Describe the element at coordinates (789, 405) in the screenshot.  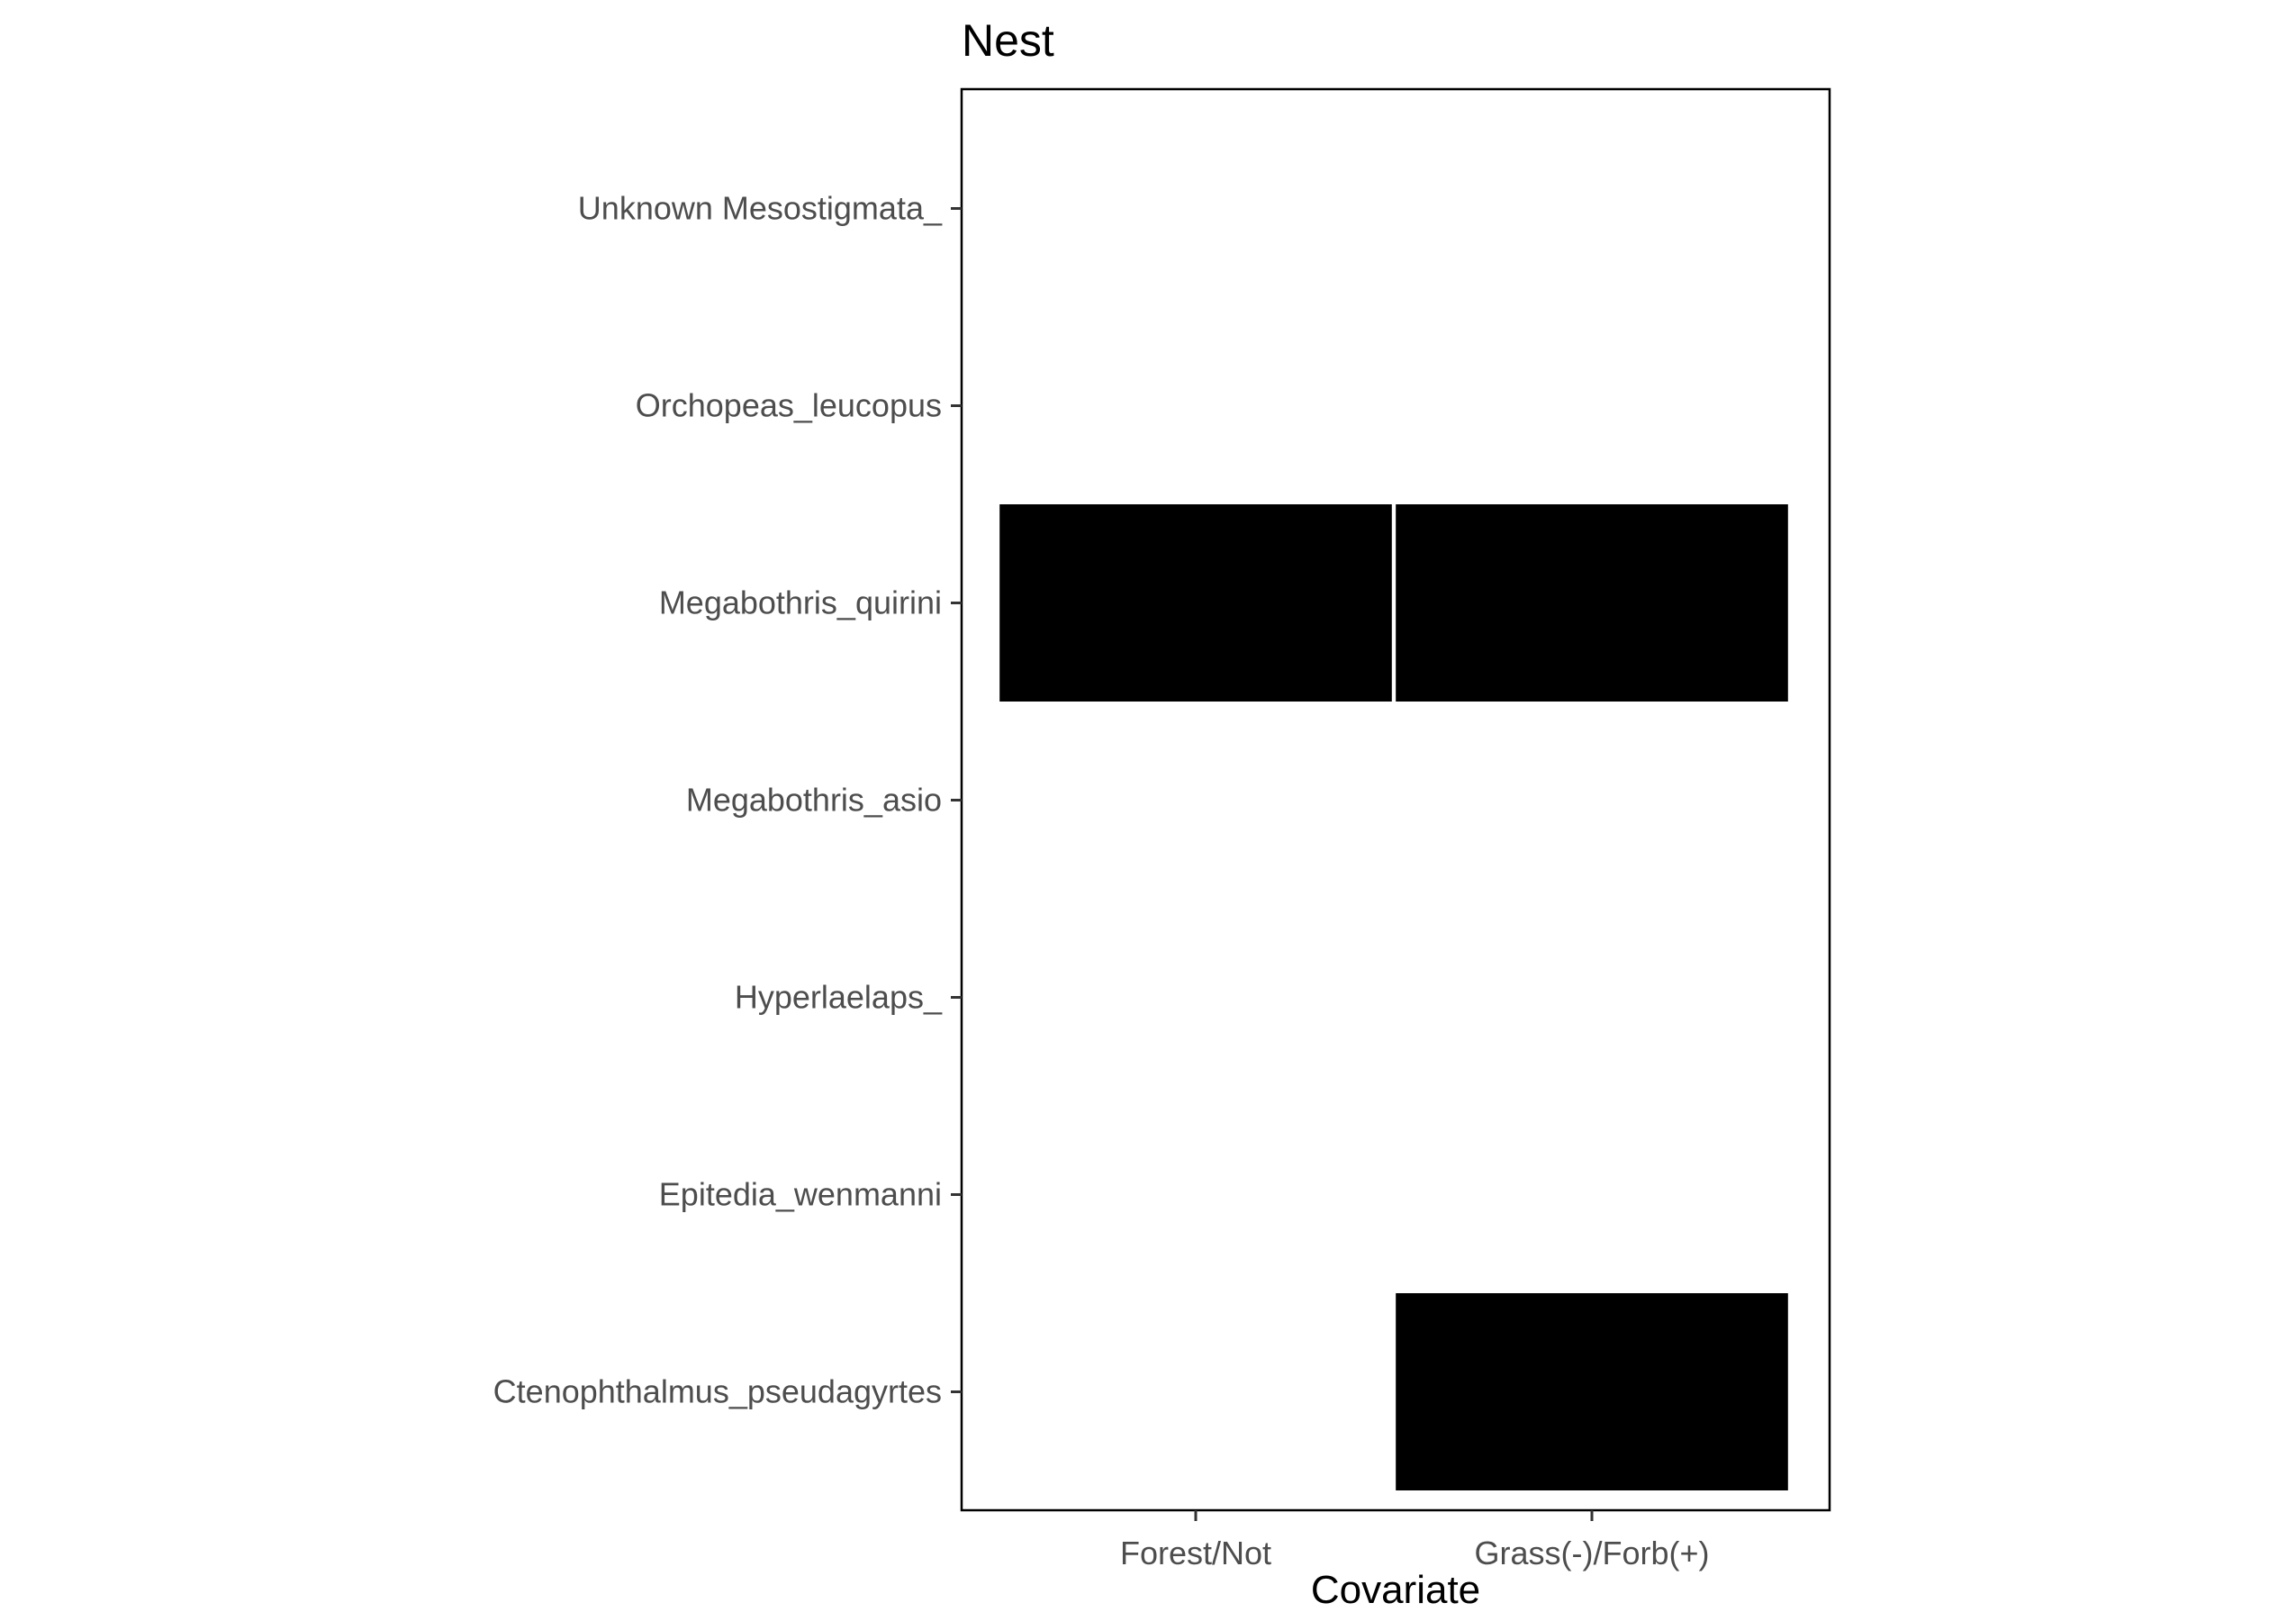
I see `y-tick-label: Orchopeas_leucopus` at that location.